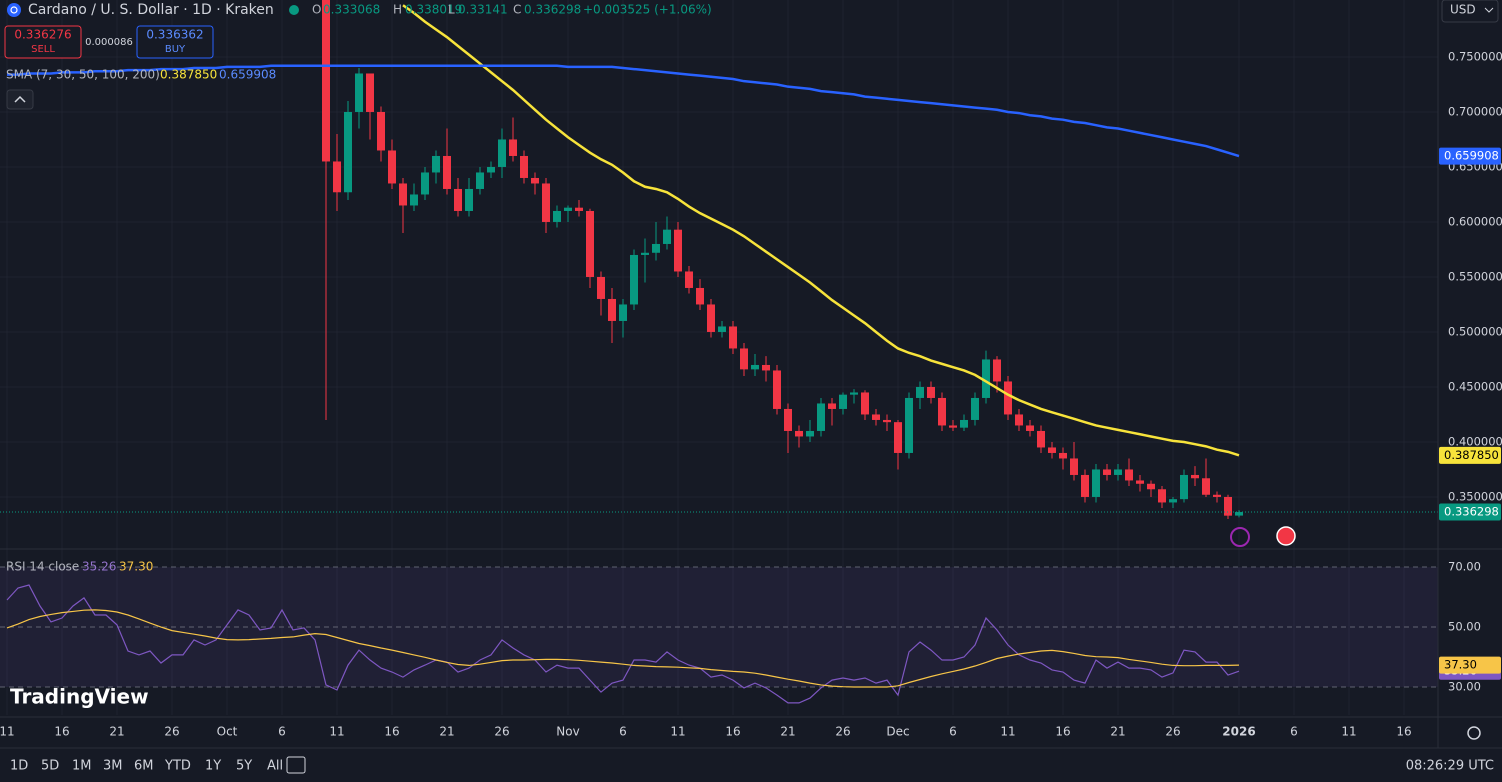 The width and height of the screenshot is (1502, 782). What do you see at coordinates (1238, 732) in the screenshot?
I see `x-tick-label: 2026` at bounding box center [1238, 732].